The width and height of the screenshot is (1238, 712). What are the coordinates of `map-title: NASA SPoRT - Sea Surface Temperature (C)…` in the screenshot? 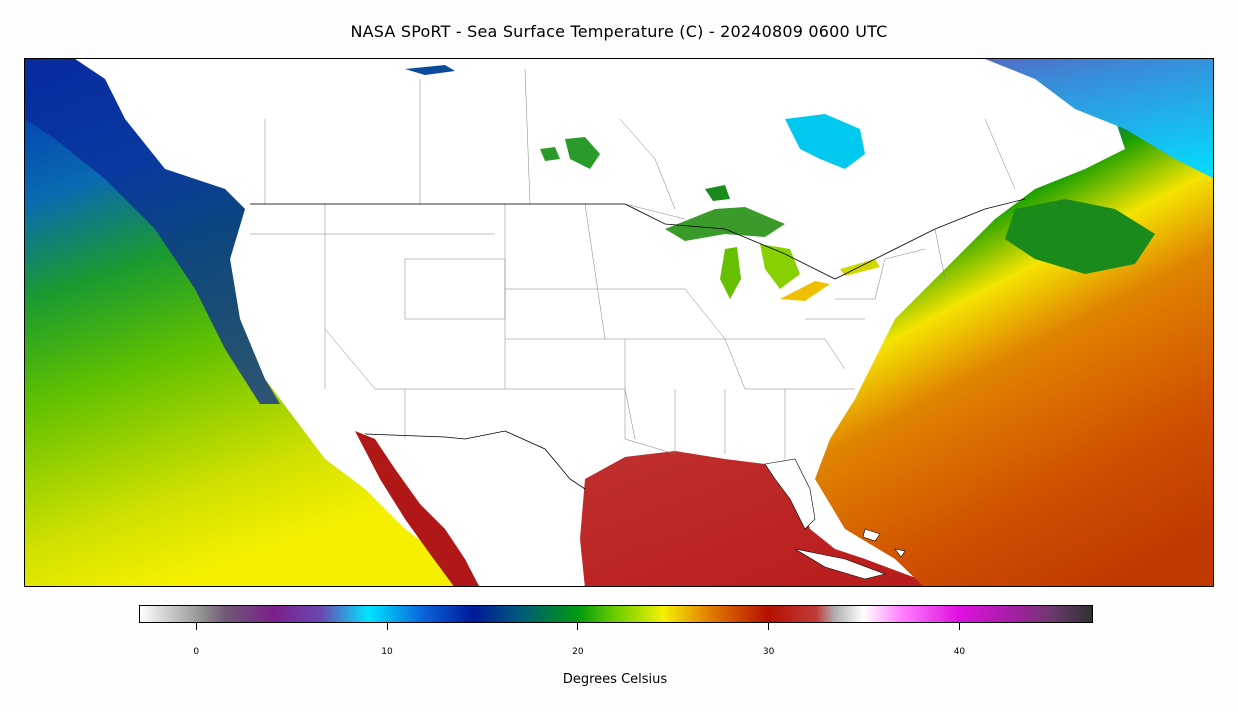 It's located at (619, 31).